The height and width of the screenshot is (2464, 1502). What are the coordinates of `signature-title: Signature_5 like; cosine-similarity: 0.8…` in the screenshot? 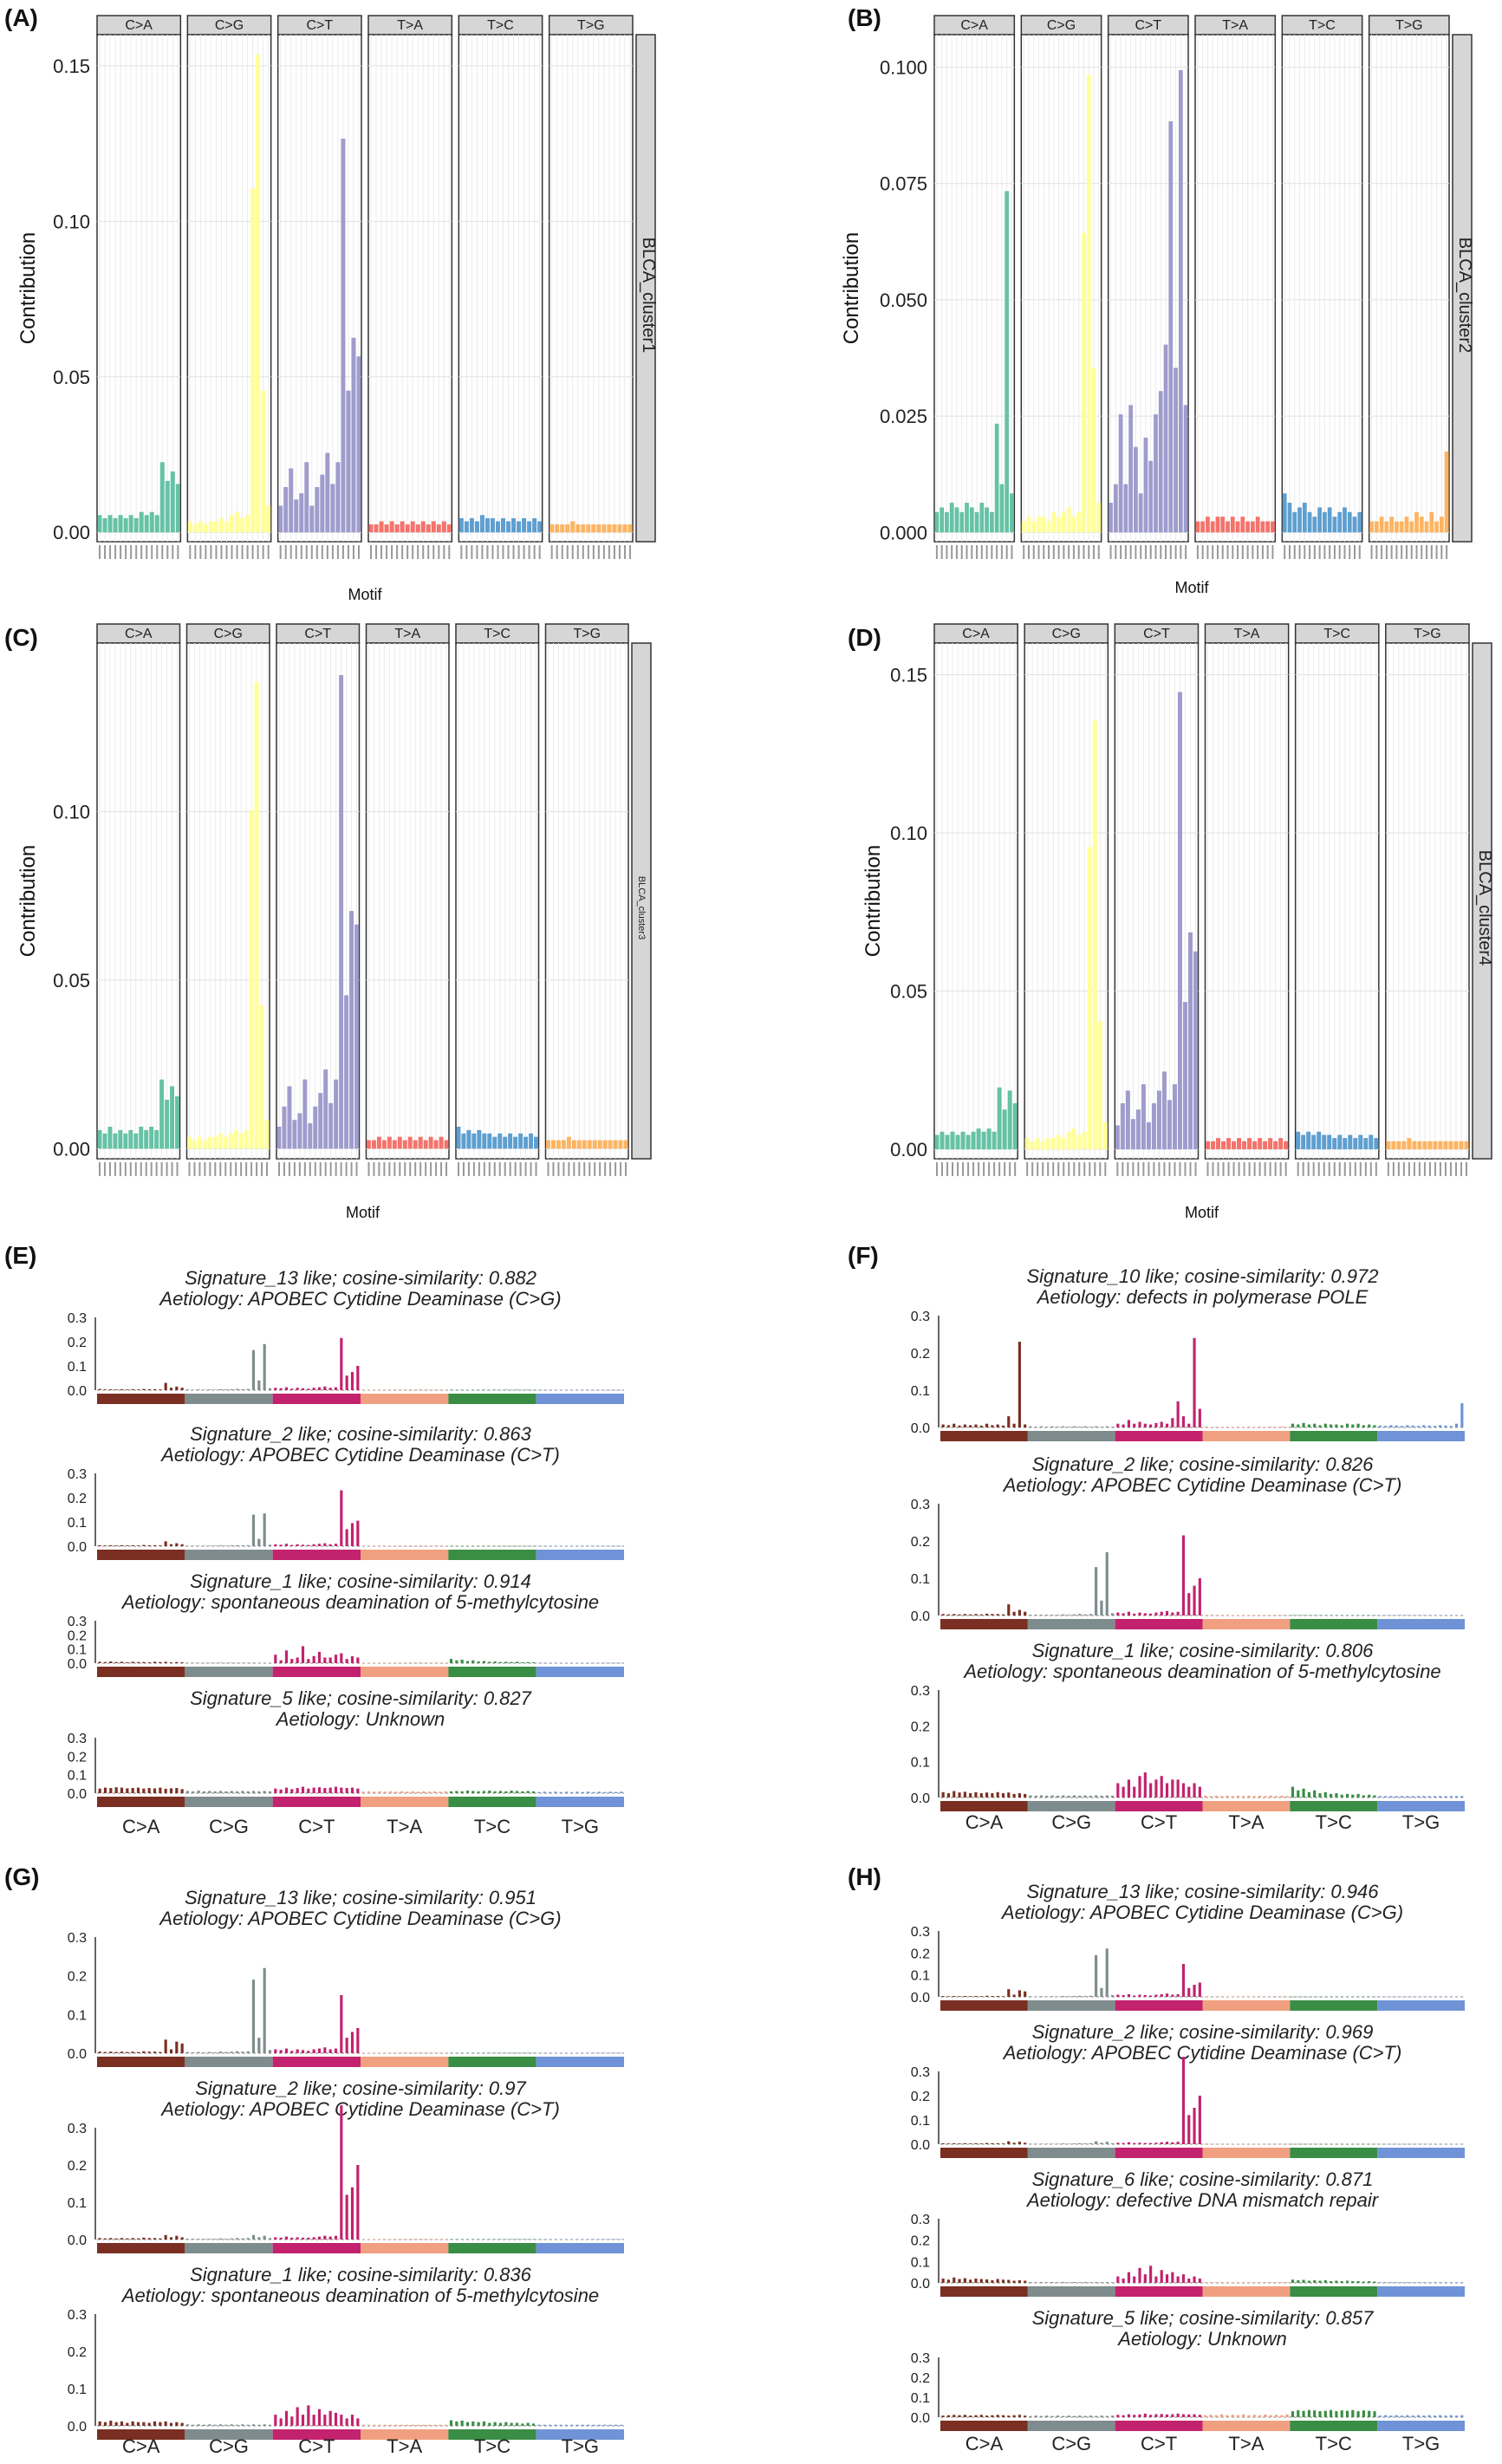 It's located at (1203, 2318).